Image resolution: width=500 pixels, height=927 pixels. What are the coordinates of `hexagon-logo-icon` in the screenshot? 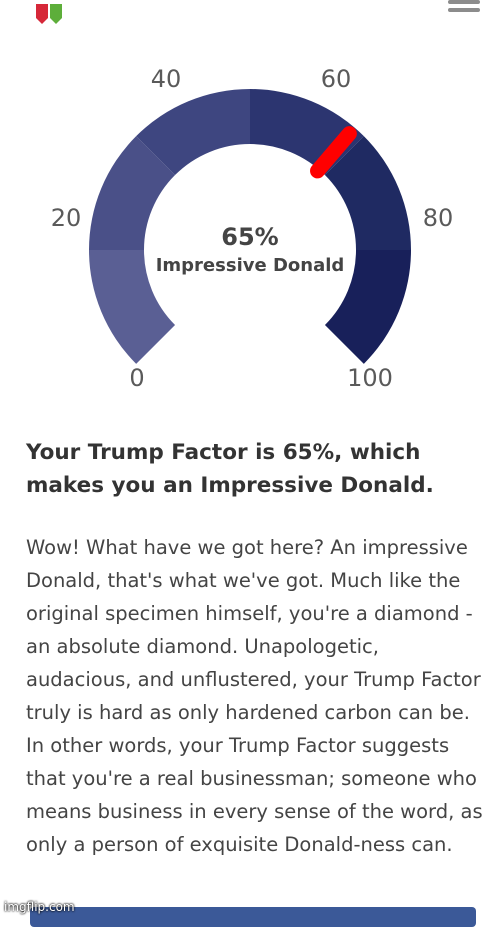 It's located at (49, 14).